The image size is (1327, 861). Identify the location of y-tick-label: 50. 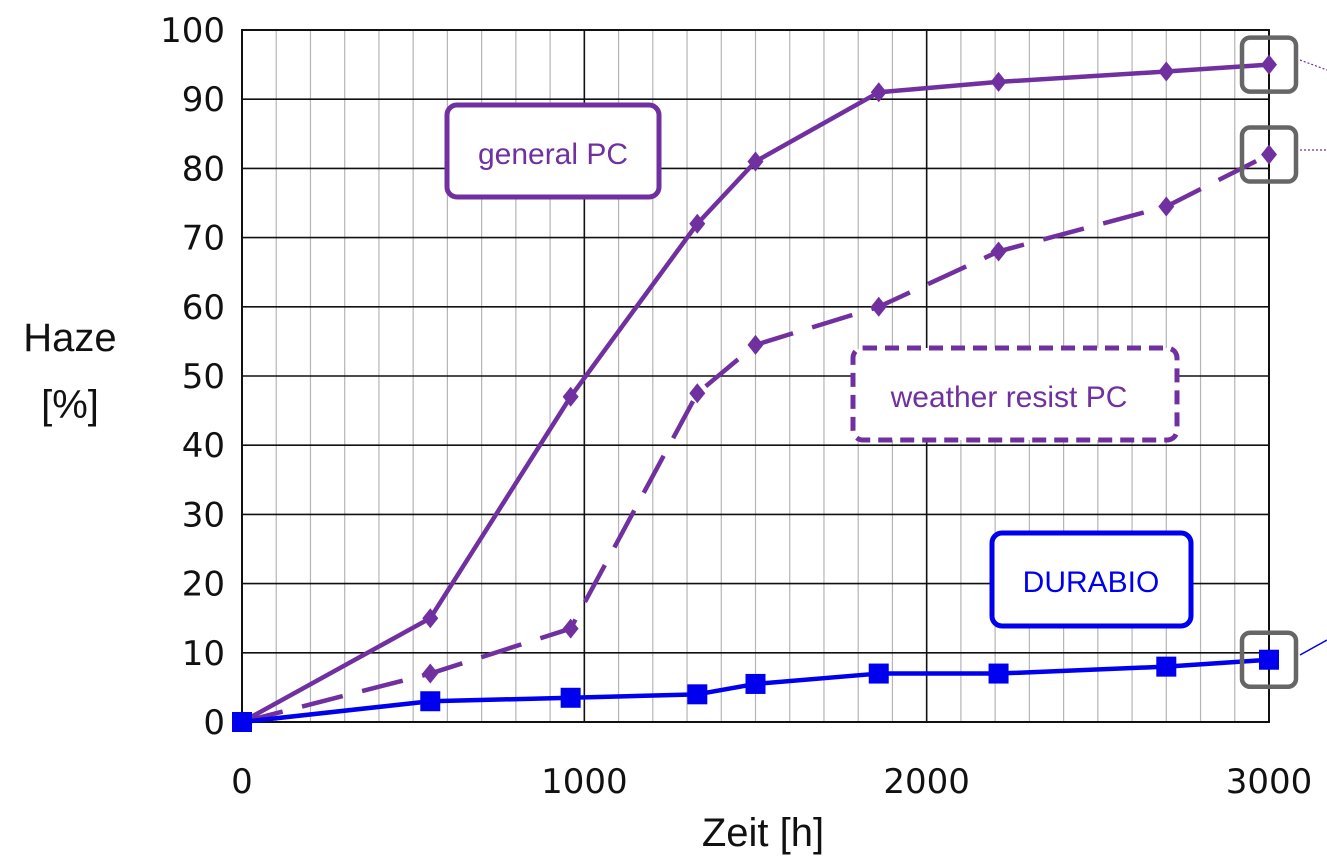
(203, 377).